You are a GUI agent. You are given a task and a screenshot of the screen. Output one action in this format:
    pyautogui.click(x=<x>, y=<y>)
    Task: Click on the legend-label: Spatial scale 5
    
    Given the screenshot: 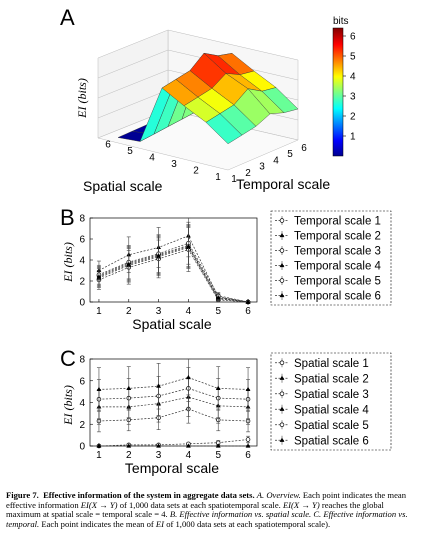 What is the action you would take?
    pyautogui.click(x=331, y=426)
    